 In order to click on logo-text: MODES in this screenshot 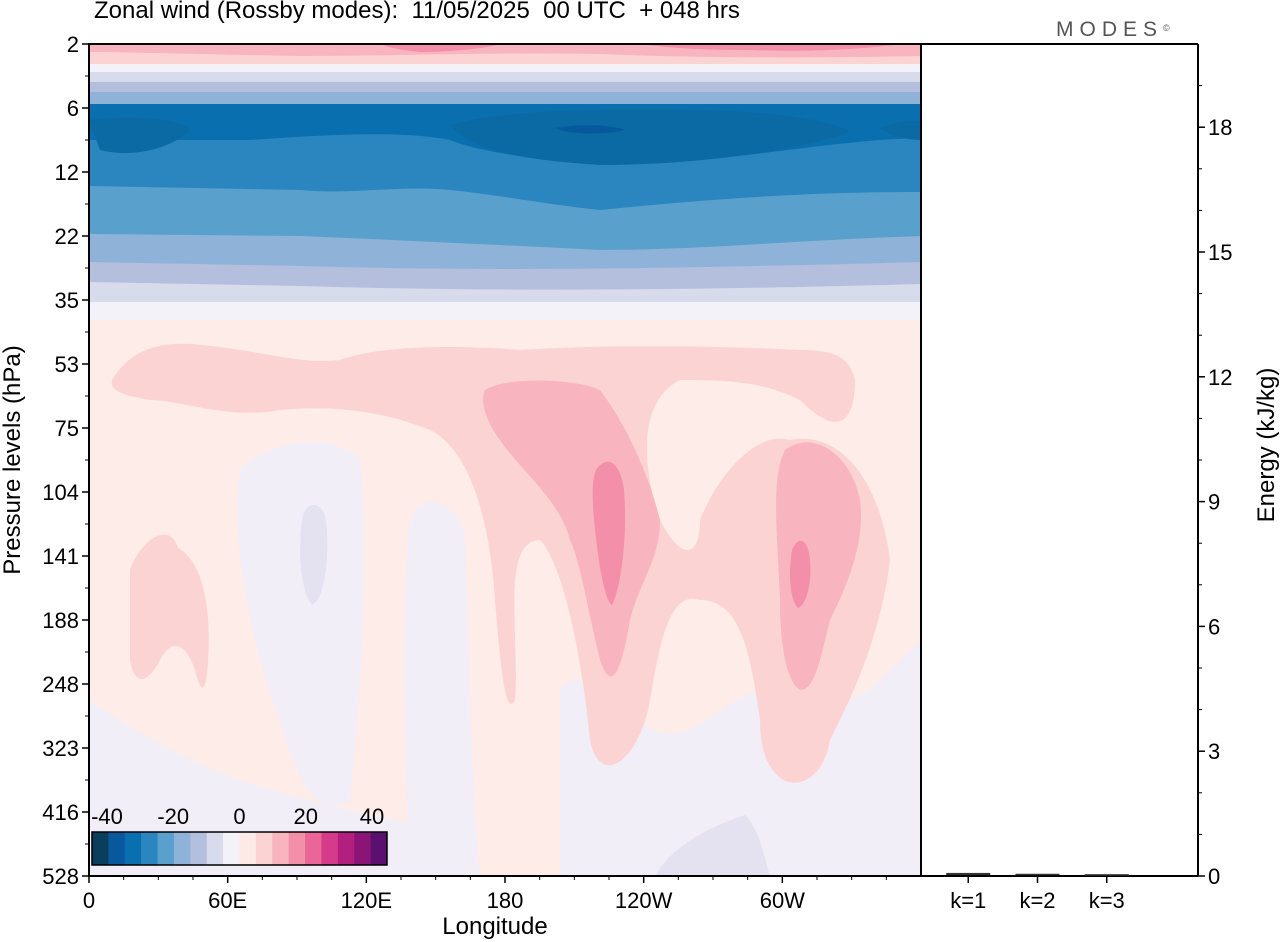, I will do `click(1110, 29)`.